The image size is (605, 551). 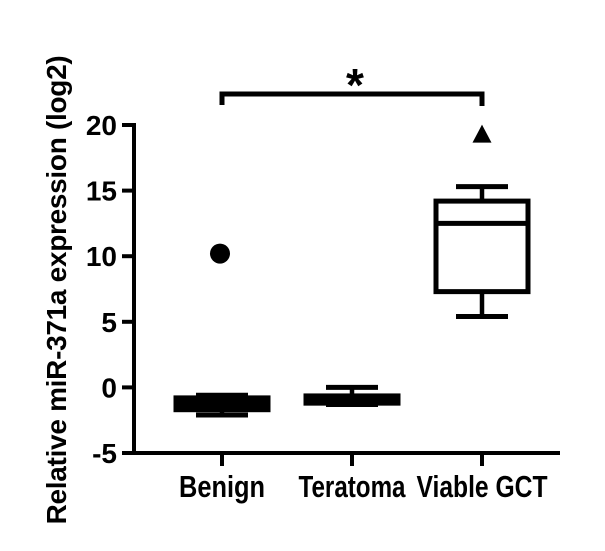 I want to click on outlier-triangle, so click(x=482, y=133).